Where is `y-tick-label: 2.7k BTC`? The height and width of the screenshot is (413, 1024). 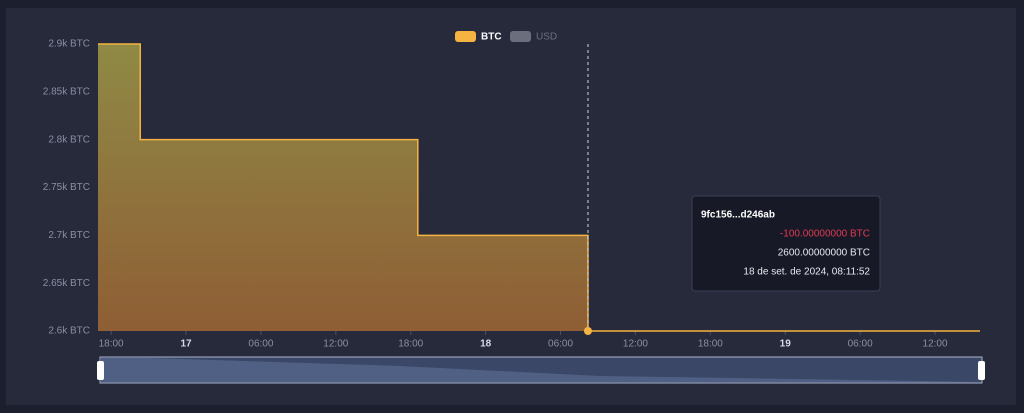 y-tick-label: 2.7k BTC is located at coordinates (69, 235).